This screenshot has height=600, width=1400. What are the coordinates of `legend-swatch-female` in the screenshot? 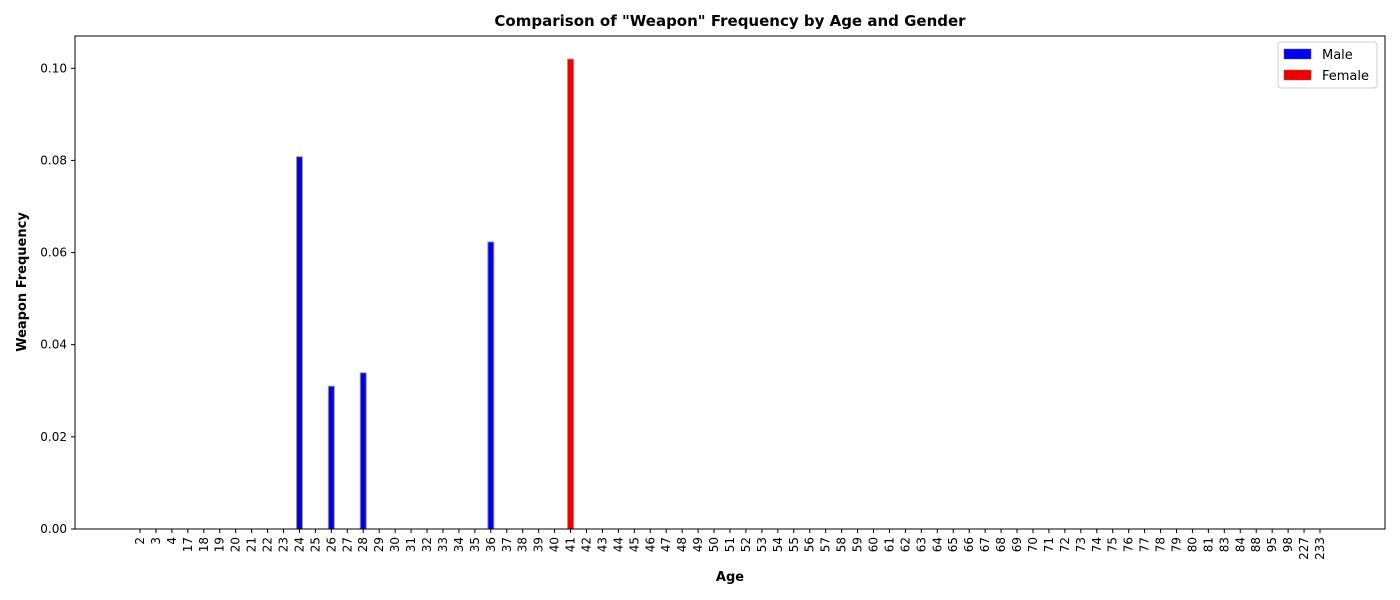 It's located at (1297, 75).